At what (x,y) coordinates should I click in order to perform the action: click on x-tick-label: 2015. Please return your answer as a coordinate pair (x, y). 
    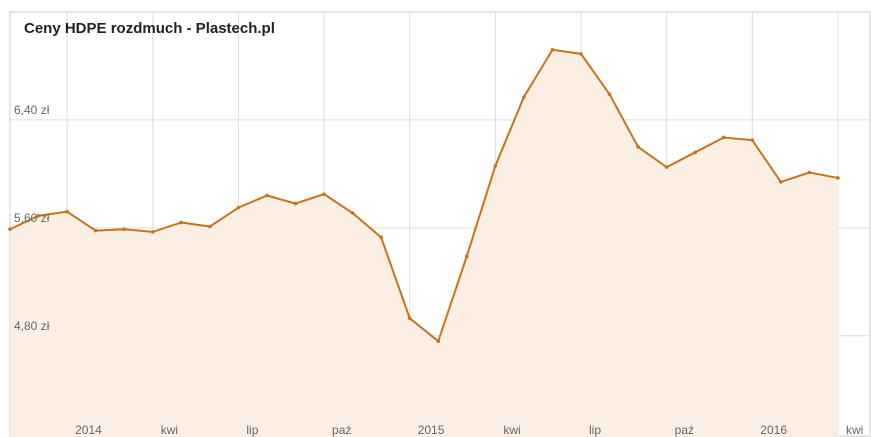
    Looking at the image, I should click on (431, 430).